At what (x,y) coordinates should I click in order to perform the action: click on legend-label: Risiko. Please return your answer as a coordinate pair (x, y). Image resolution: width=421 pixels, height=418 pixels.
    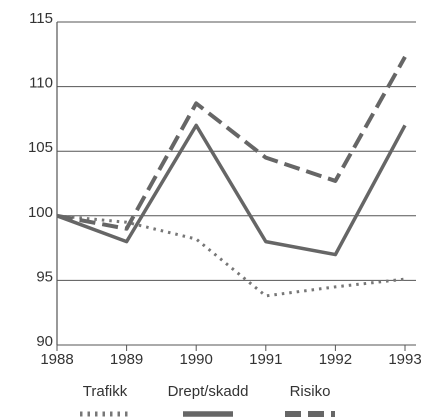
    Looking at the image, I should click on (310, 391).